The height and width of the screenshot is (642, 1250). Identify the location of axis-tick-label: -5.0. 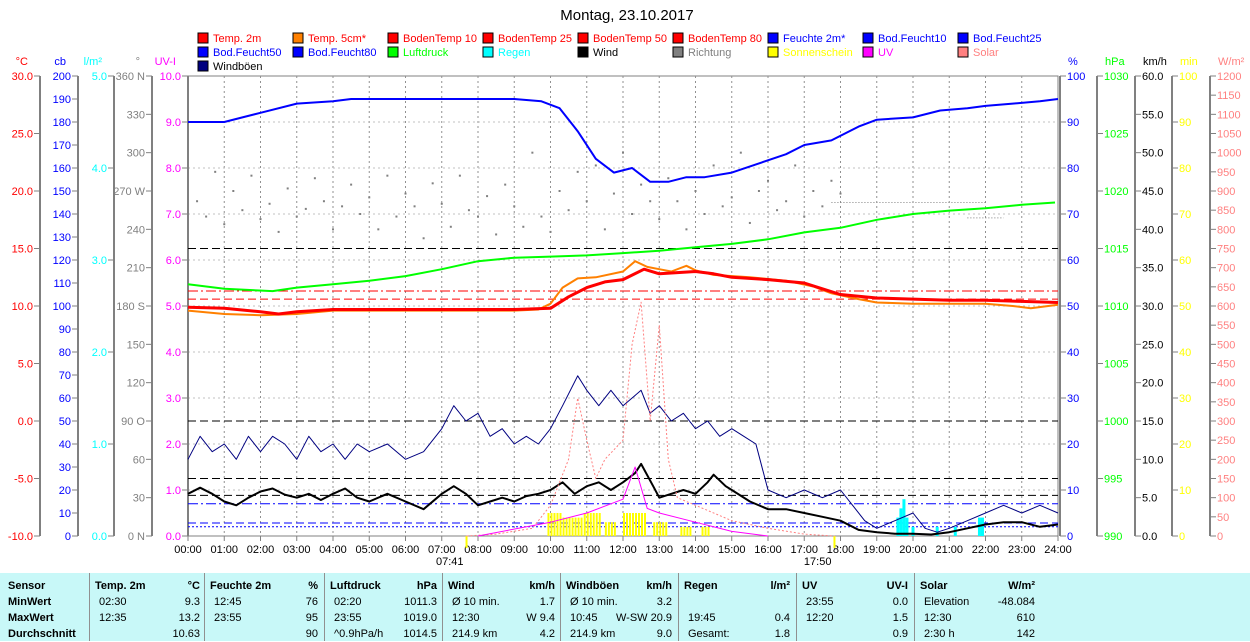
(23, 480).